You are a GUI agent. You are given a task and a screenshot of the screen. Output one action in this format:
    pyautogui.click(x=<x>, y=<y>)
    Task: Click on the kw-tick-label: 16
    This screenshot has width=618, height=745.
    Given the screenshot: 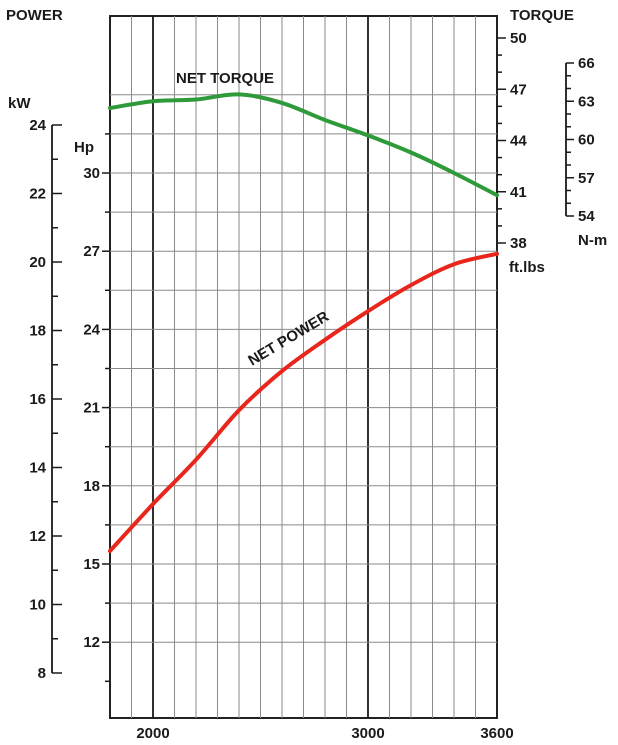 What is the action you would take?
    pyautogui.click(x=37, y=399)
    